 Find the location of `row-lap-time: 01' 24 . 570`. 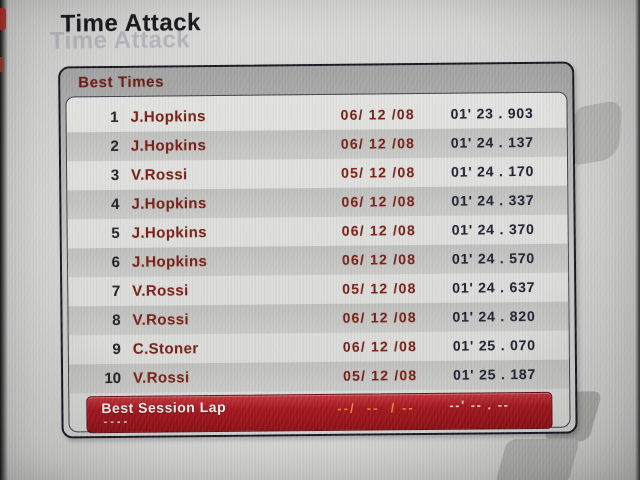

row-lap-time: 01' 24 . 570 is located at coordinates (493, 258).